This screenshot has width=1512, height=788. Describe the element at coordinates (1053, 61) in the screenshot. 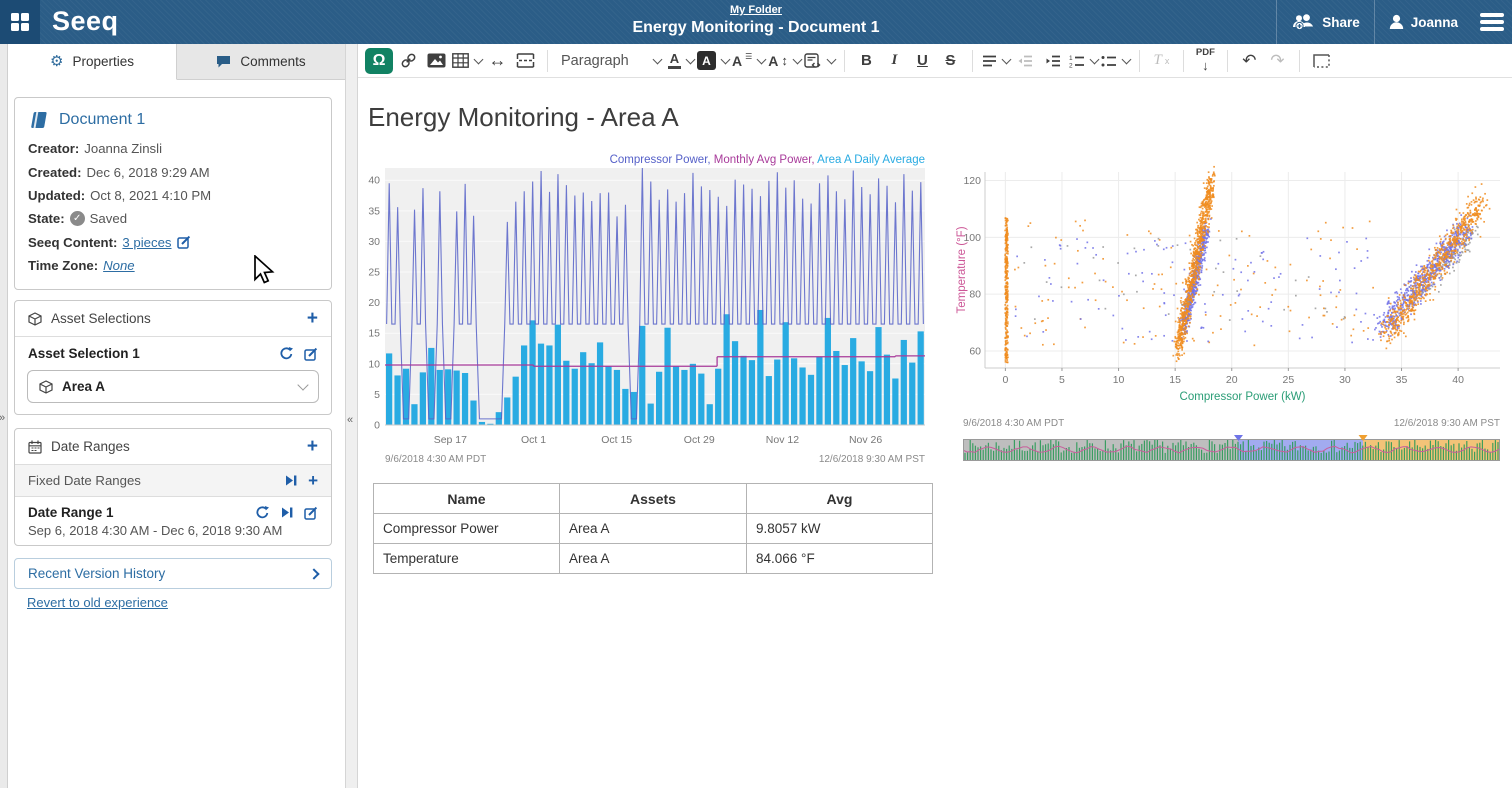

I see `indent-button` at that location.